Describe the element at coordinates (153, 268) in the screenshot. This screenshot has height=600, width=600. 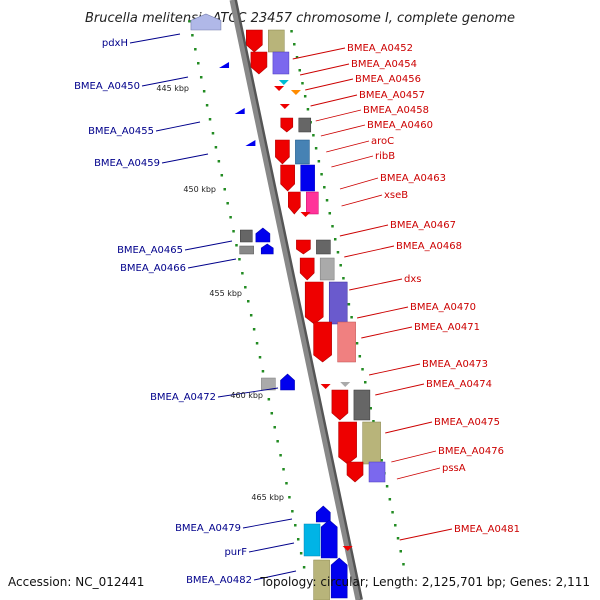
I see `gene-label-reverse: BMEA_A0466` at that location.